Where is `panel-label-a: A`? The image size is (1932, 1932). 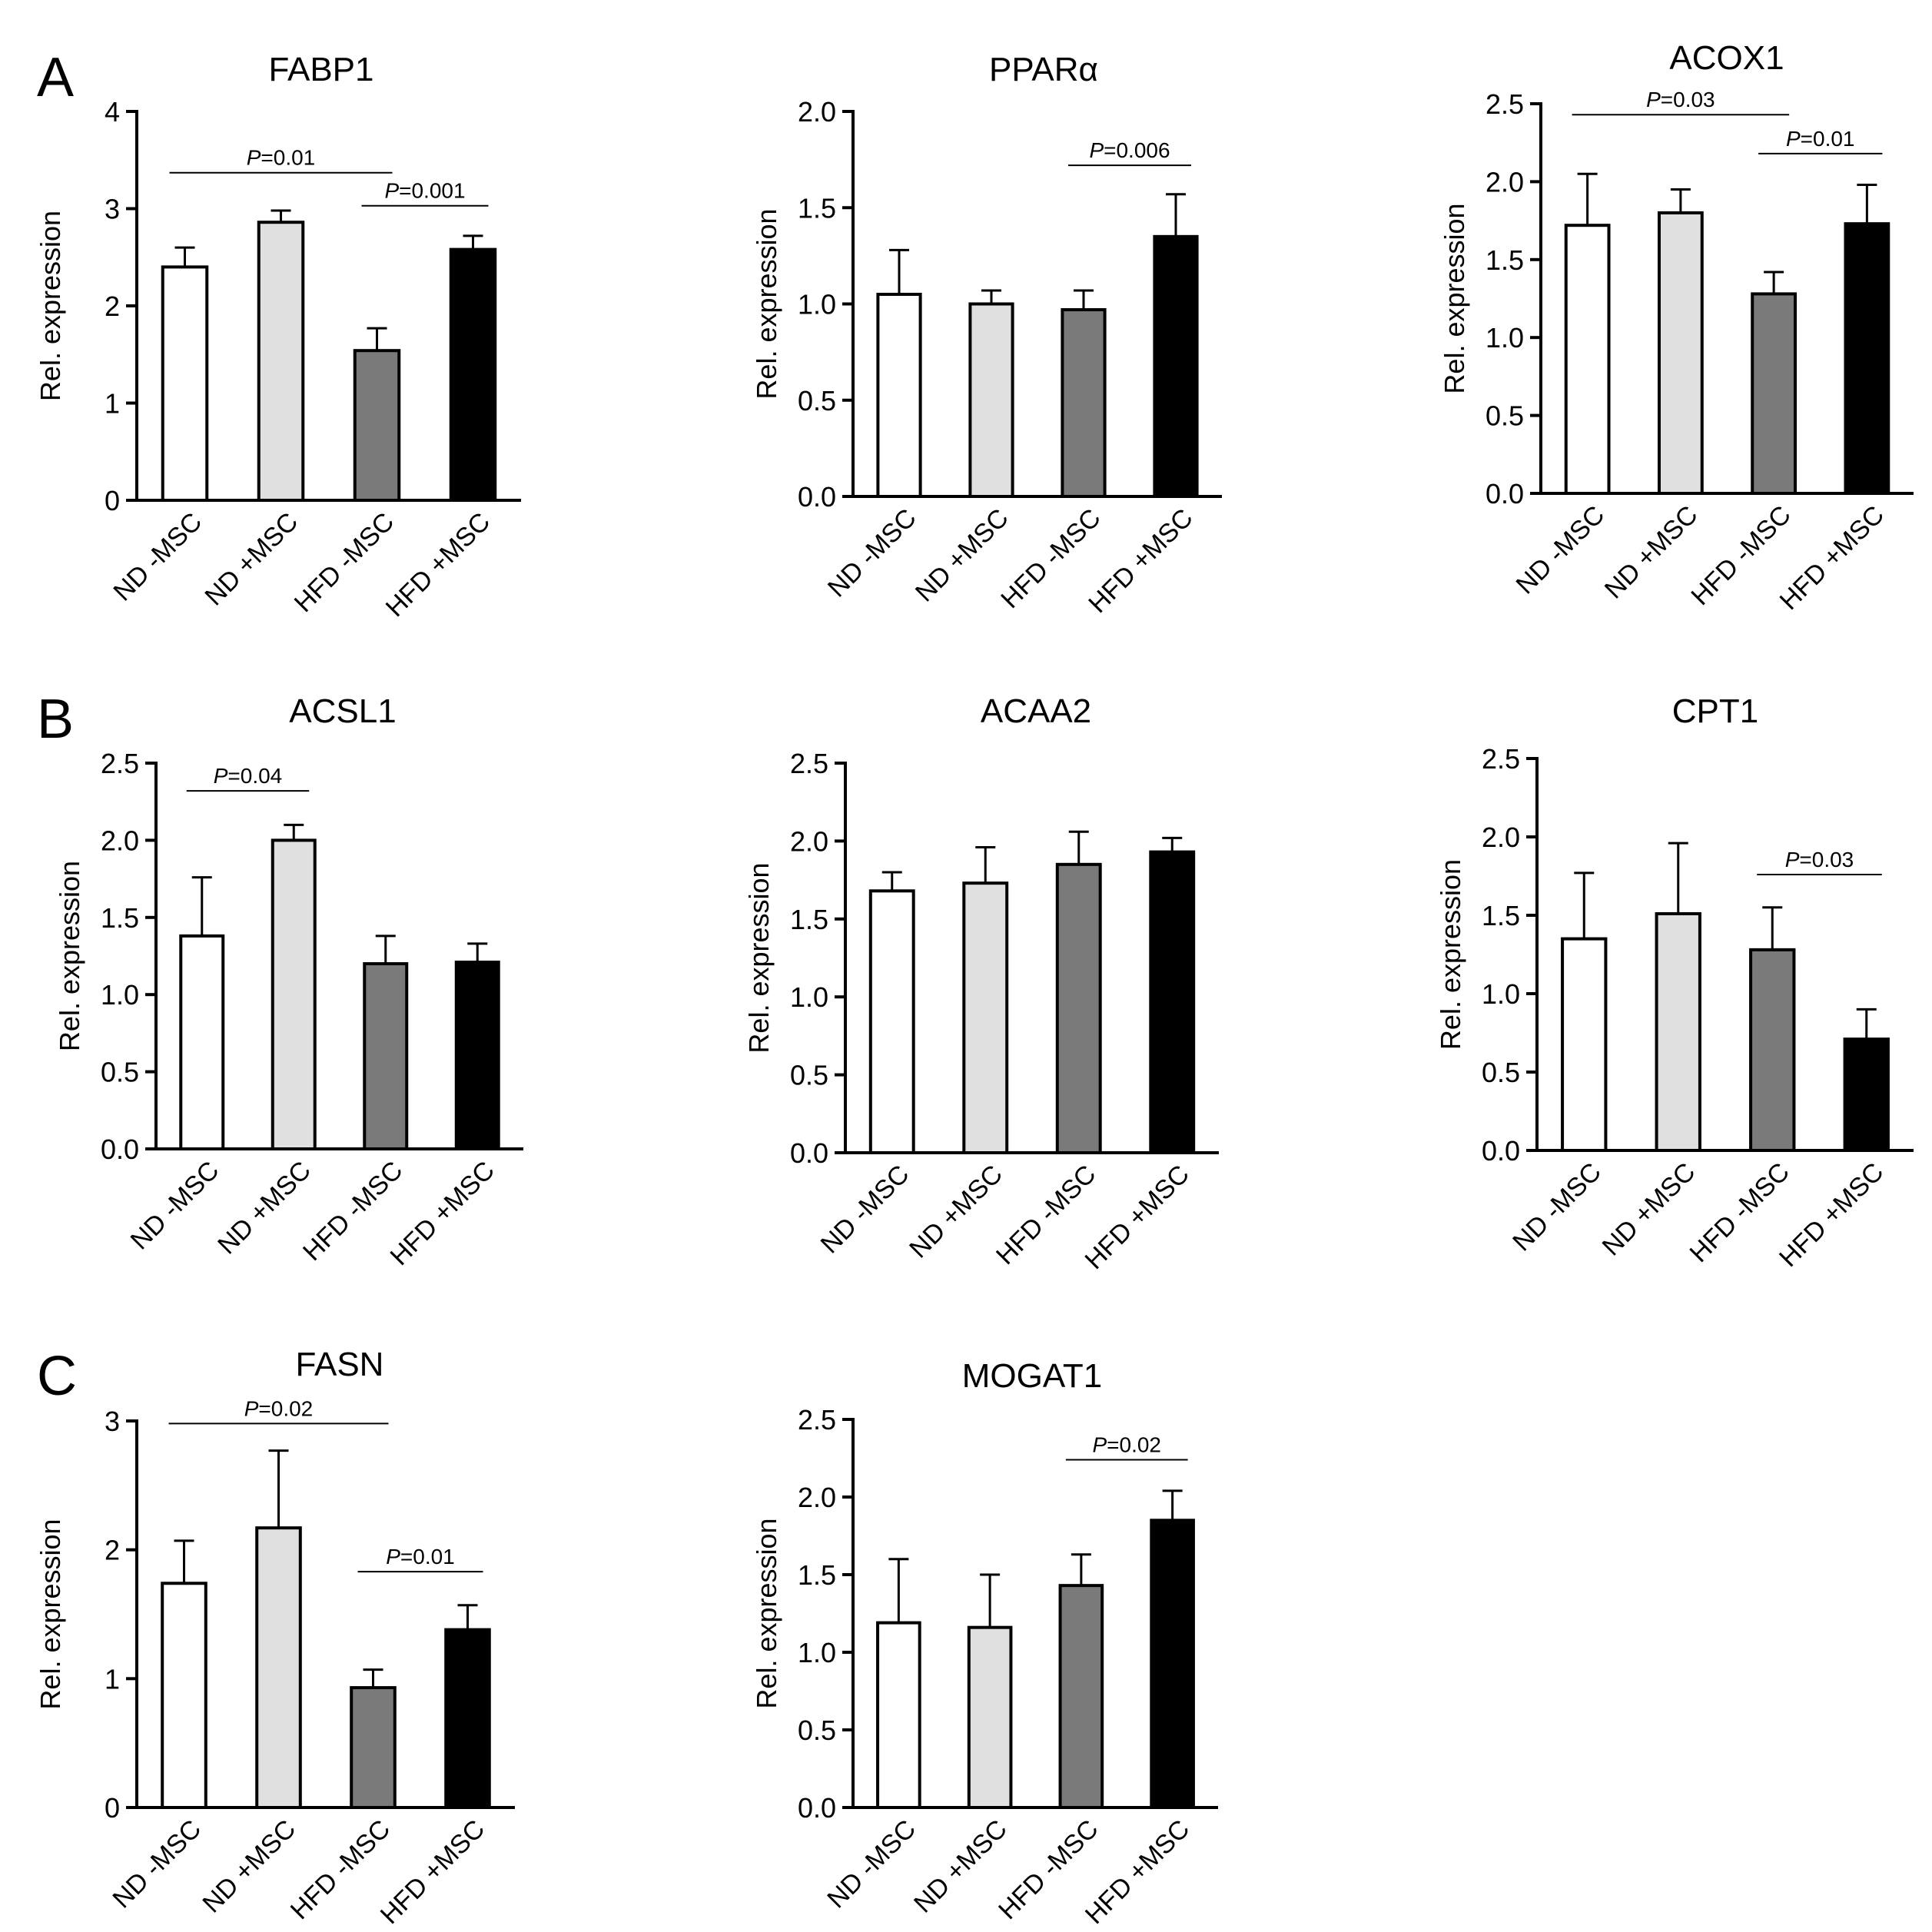 panel-label-a: A is located at coordinates (55, 77).